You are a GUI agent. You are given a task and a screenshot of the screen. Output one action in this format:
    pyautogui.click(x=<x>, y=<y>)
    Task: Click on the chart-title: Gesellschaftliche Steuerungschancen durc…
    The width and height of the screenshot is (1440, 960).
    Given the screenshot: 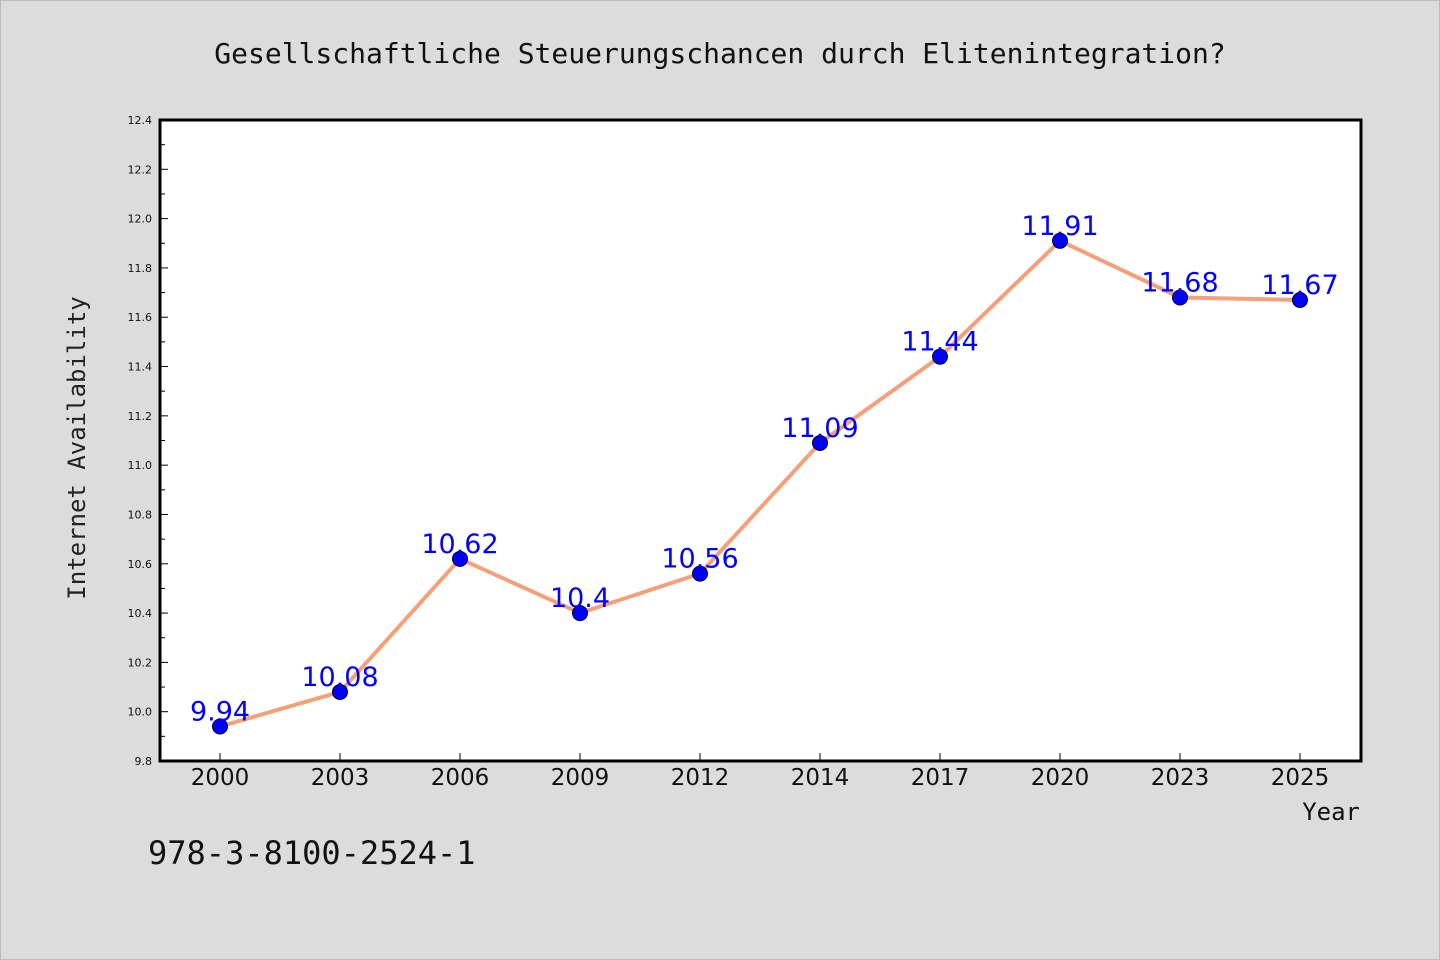 What is the action you would take?
    pyautogui.click(x=719, y=53)
    